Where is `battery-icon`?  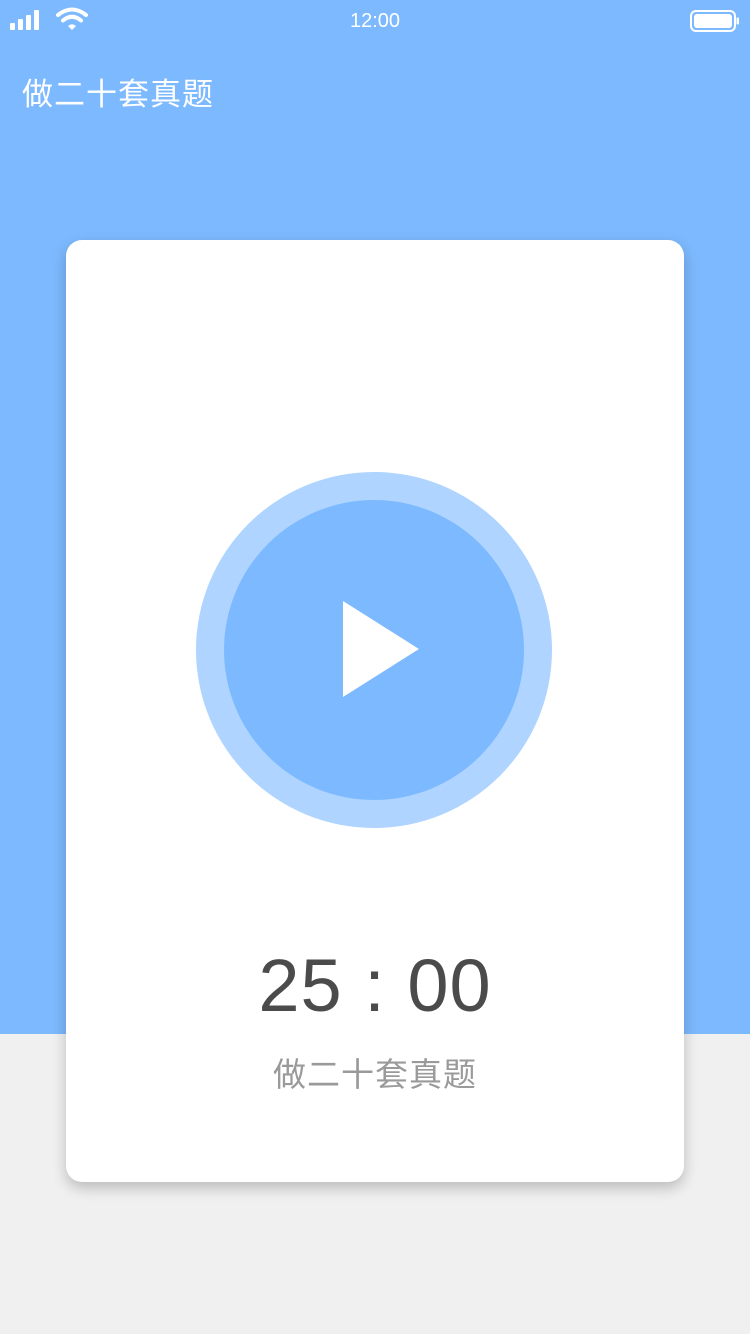 battery-icon is located at coordinates (714, 21).